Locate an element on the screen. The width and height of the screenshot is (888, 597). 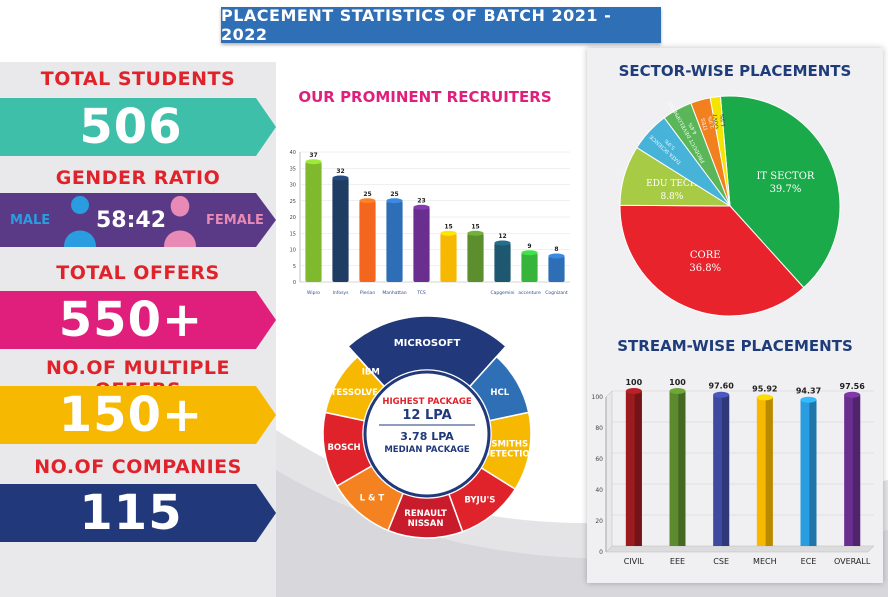
stream-data-label: 94.37 is located at coordinates (808, 391).